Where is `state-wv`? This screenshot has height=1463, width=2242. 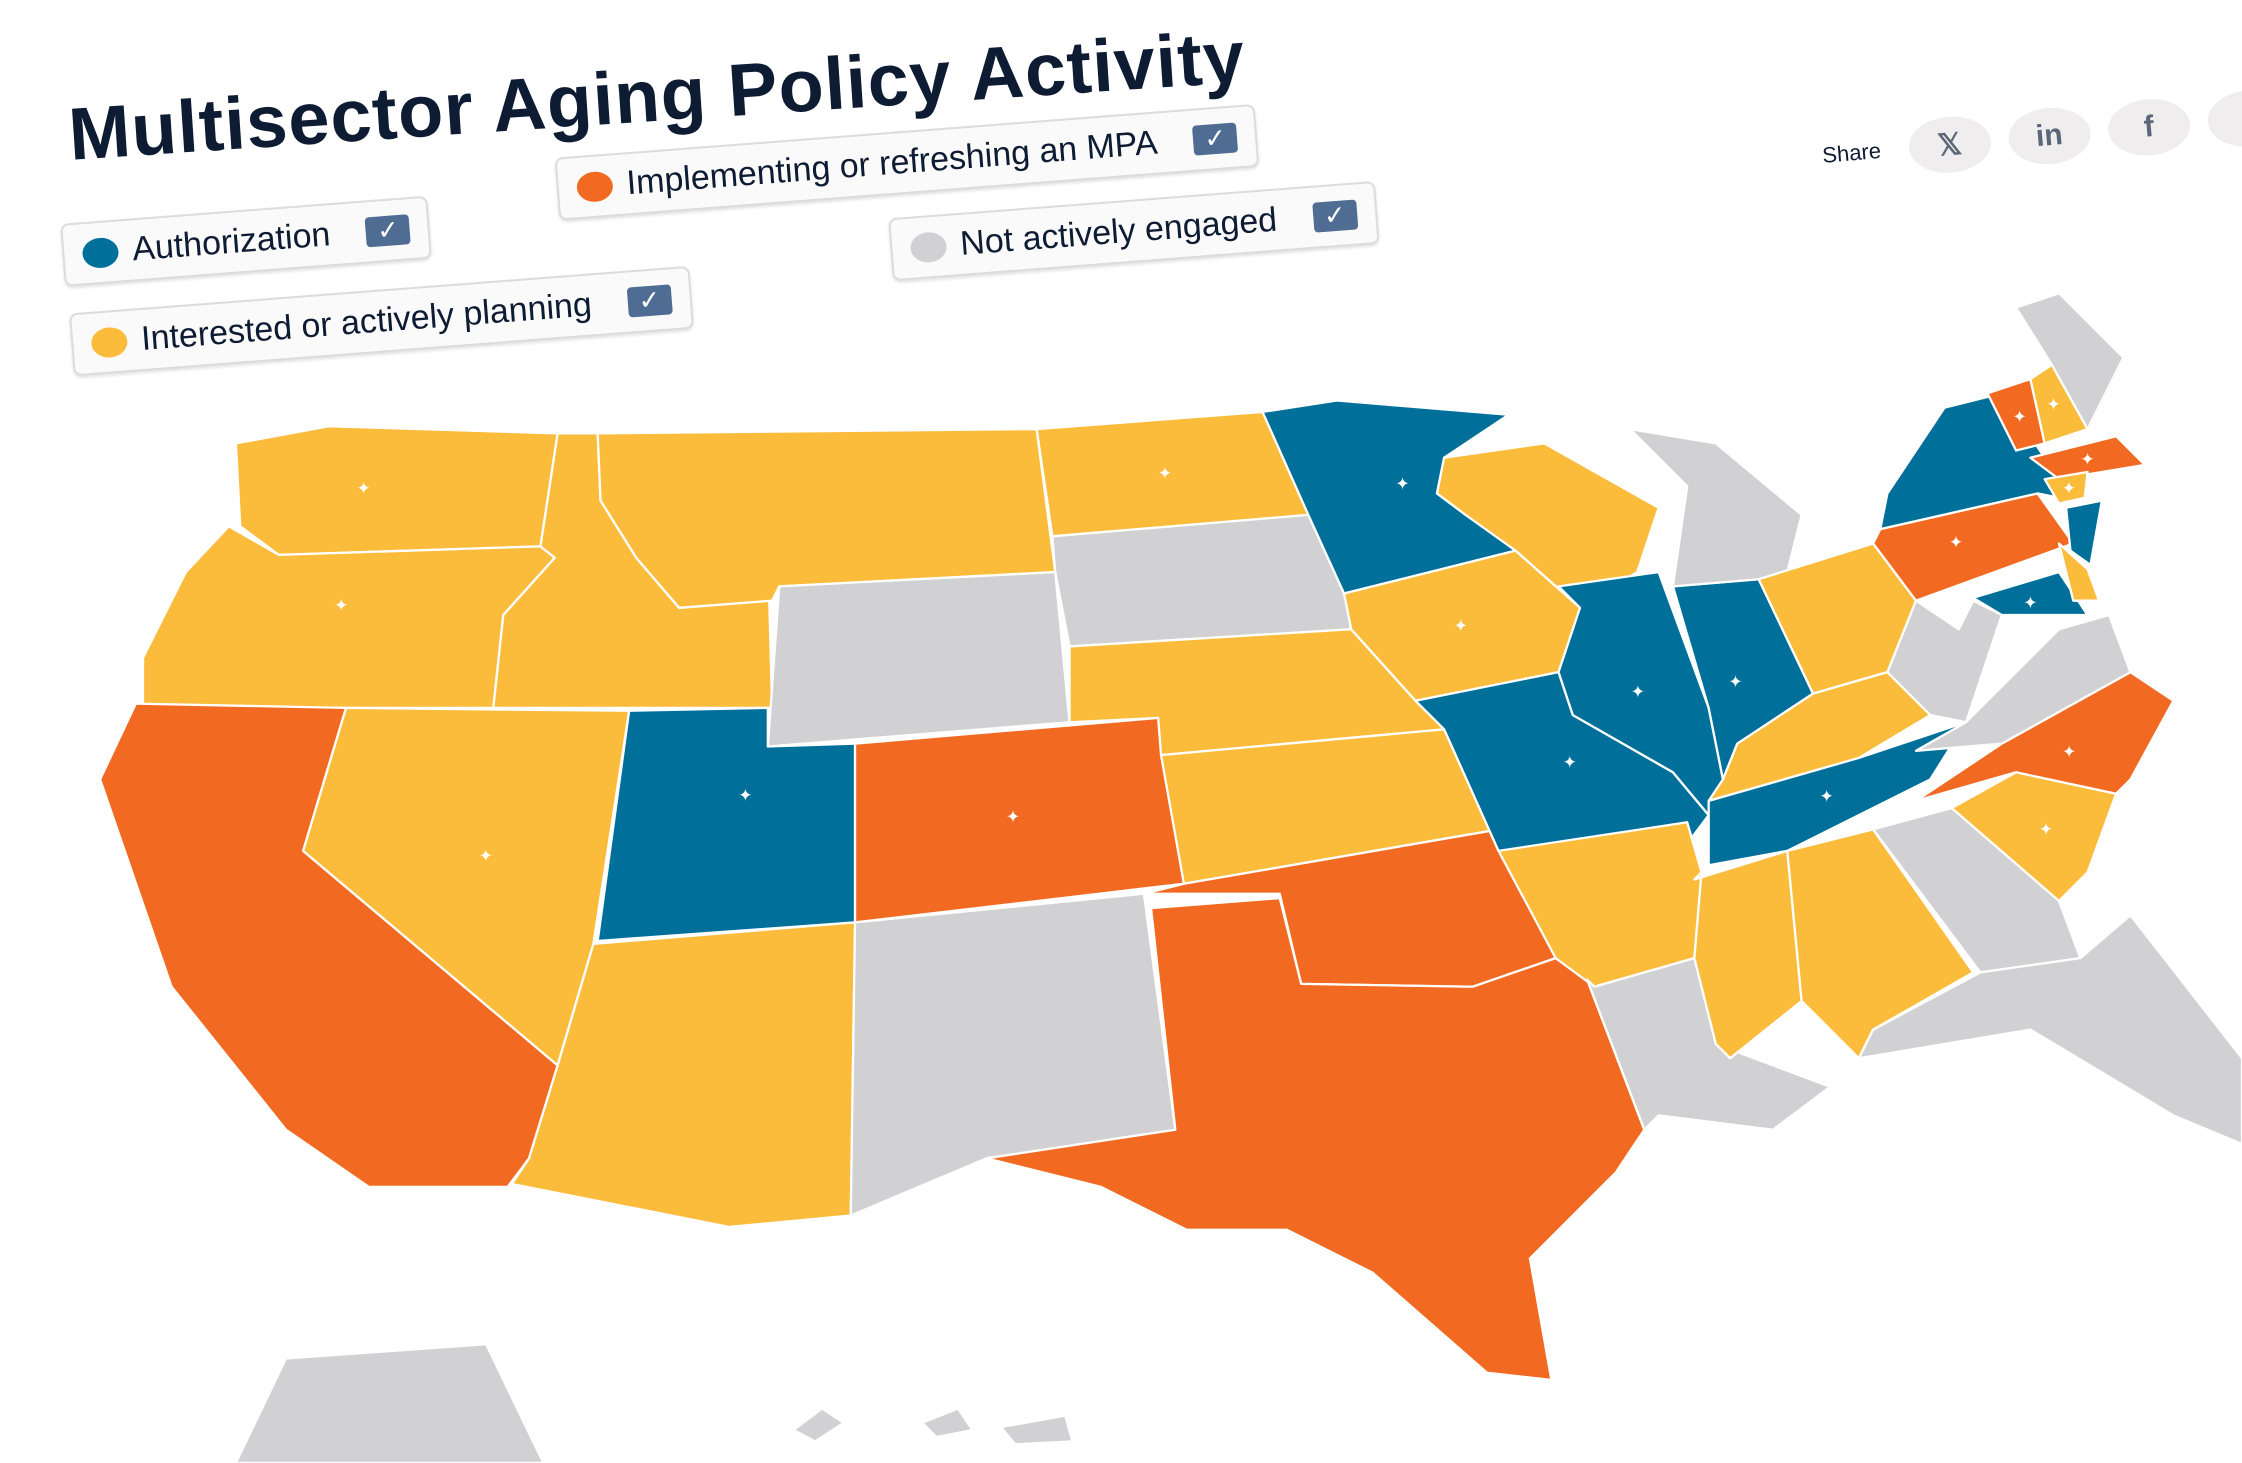
state-wv is located at coordinates (1944, 661).